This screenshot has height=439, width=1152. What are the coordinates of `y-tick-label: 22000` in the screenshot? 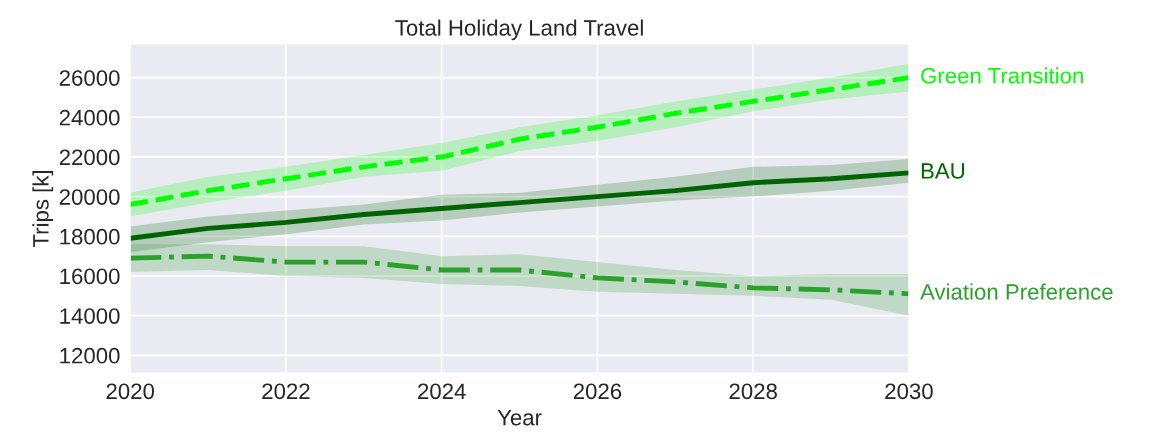 It's located at (89, 157).